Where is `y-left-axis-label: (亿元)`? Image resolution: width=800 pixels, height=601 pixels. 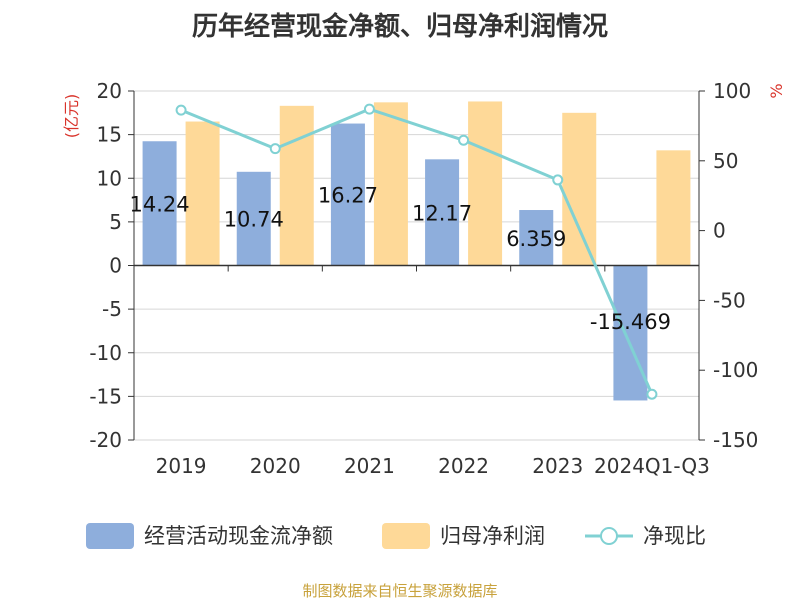
y-left-axis-label: (亿元) is located at coordinates (71, 116).